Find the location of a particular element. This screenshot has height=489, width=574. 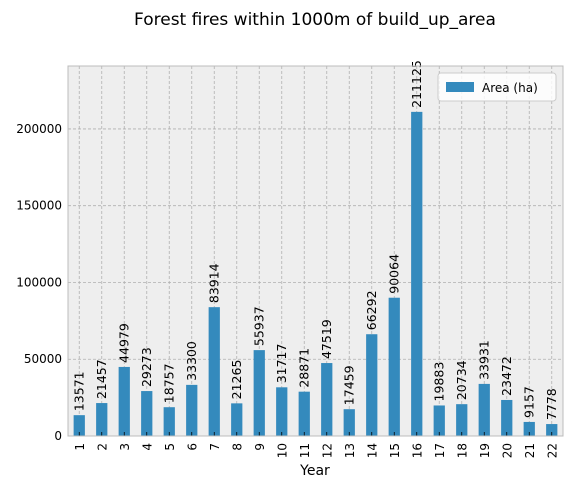

legend-box is located at coordinates (497, 87).